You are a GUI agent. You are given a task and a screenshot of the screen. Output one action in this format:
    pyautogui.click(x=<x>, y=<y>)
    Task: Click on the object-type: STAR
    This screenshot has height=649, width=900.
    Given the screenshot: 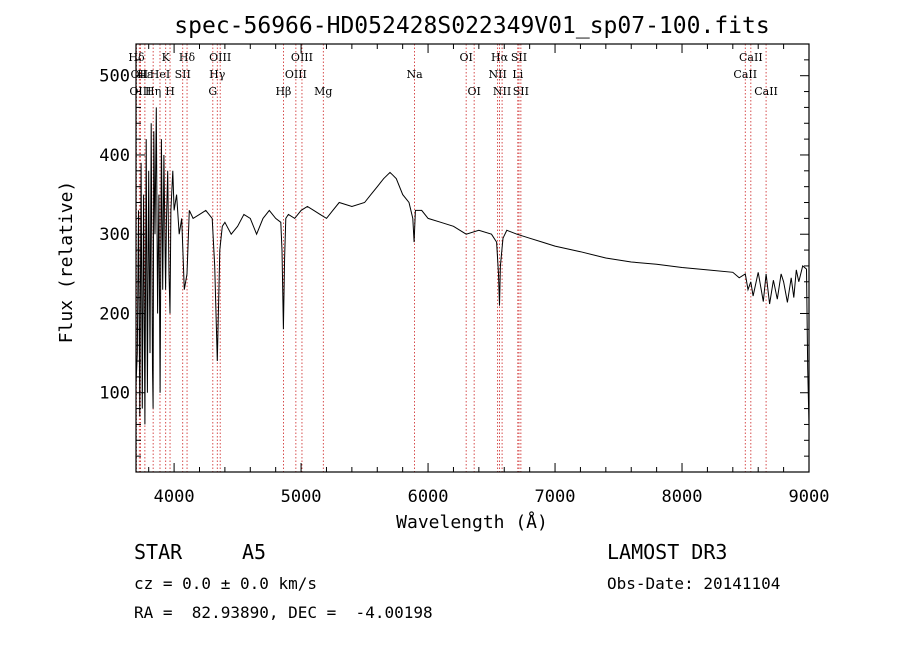 What is the action you would take?
    pyautogui.click(x=158, y=552)
    